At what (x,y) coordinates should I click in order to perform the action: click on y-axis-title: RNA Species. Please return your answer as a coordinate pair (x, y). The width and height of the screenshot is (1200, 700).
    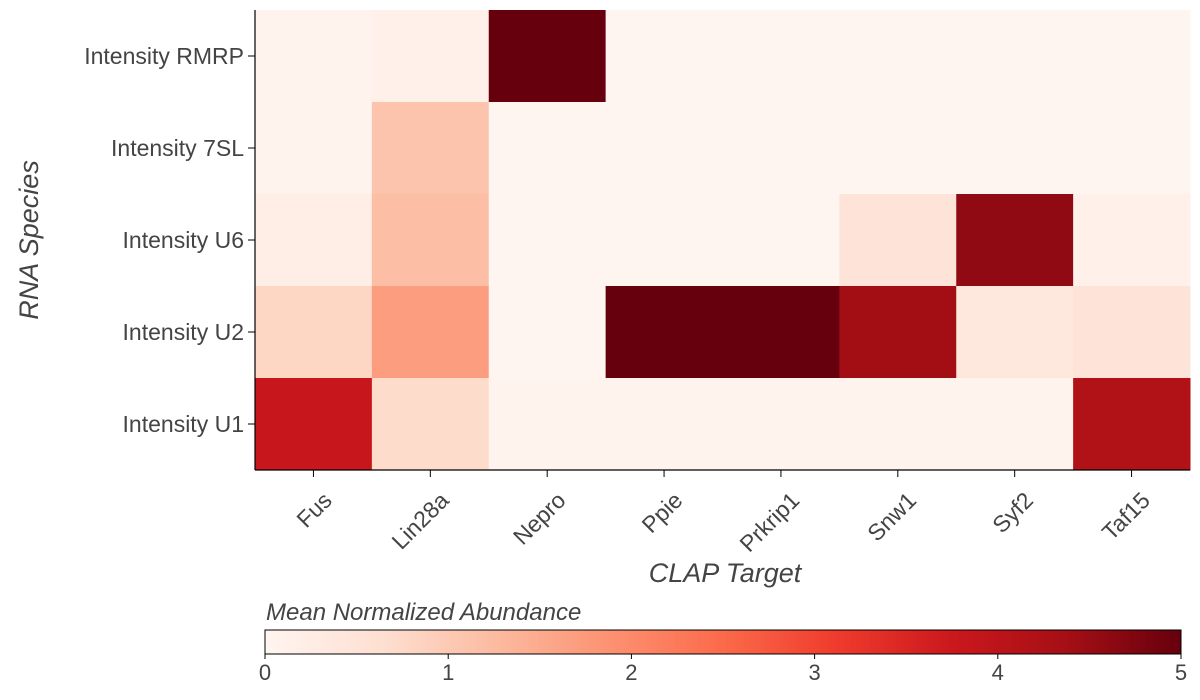
    Looking at the image, I should click on (29, 240).